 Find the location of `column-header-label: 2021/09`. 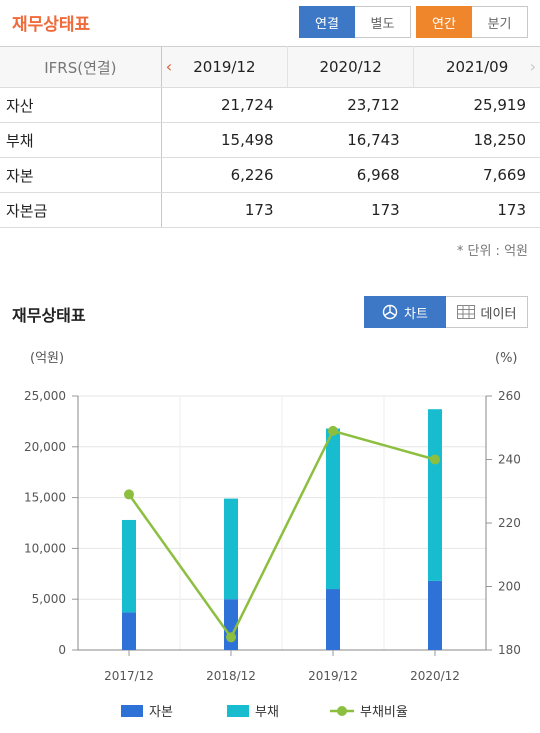

column-header-label: 2021/09 is located at coordinates (477, 67).